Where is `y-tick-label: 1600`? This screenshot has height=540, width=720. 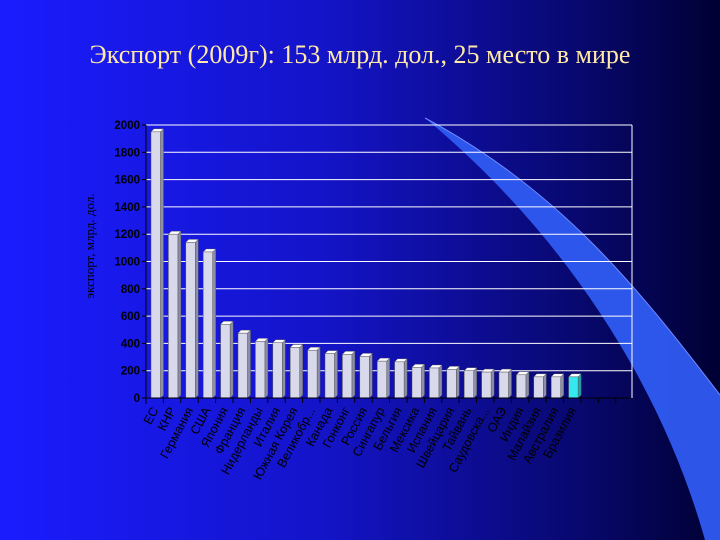
y-tick-label: 1600 is located at coordinates (127, 181).